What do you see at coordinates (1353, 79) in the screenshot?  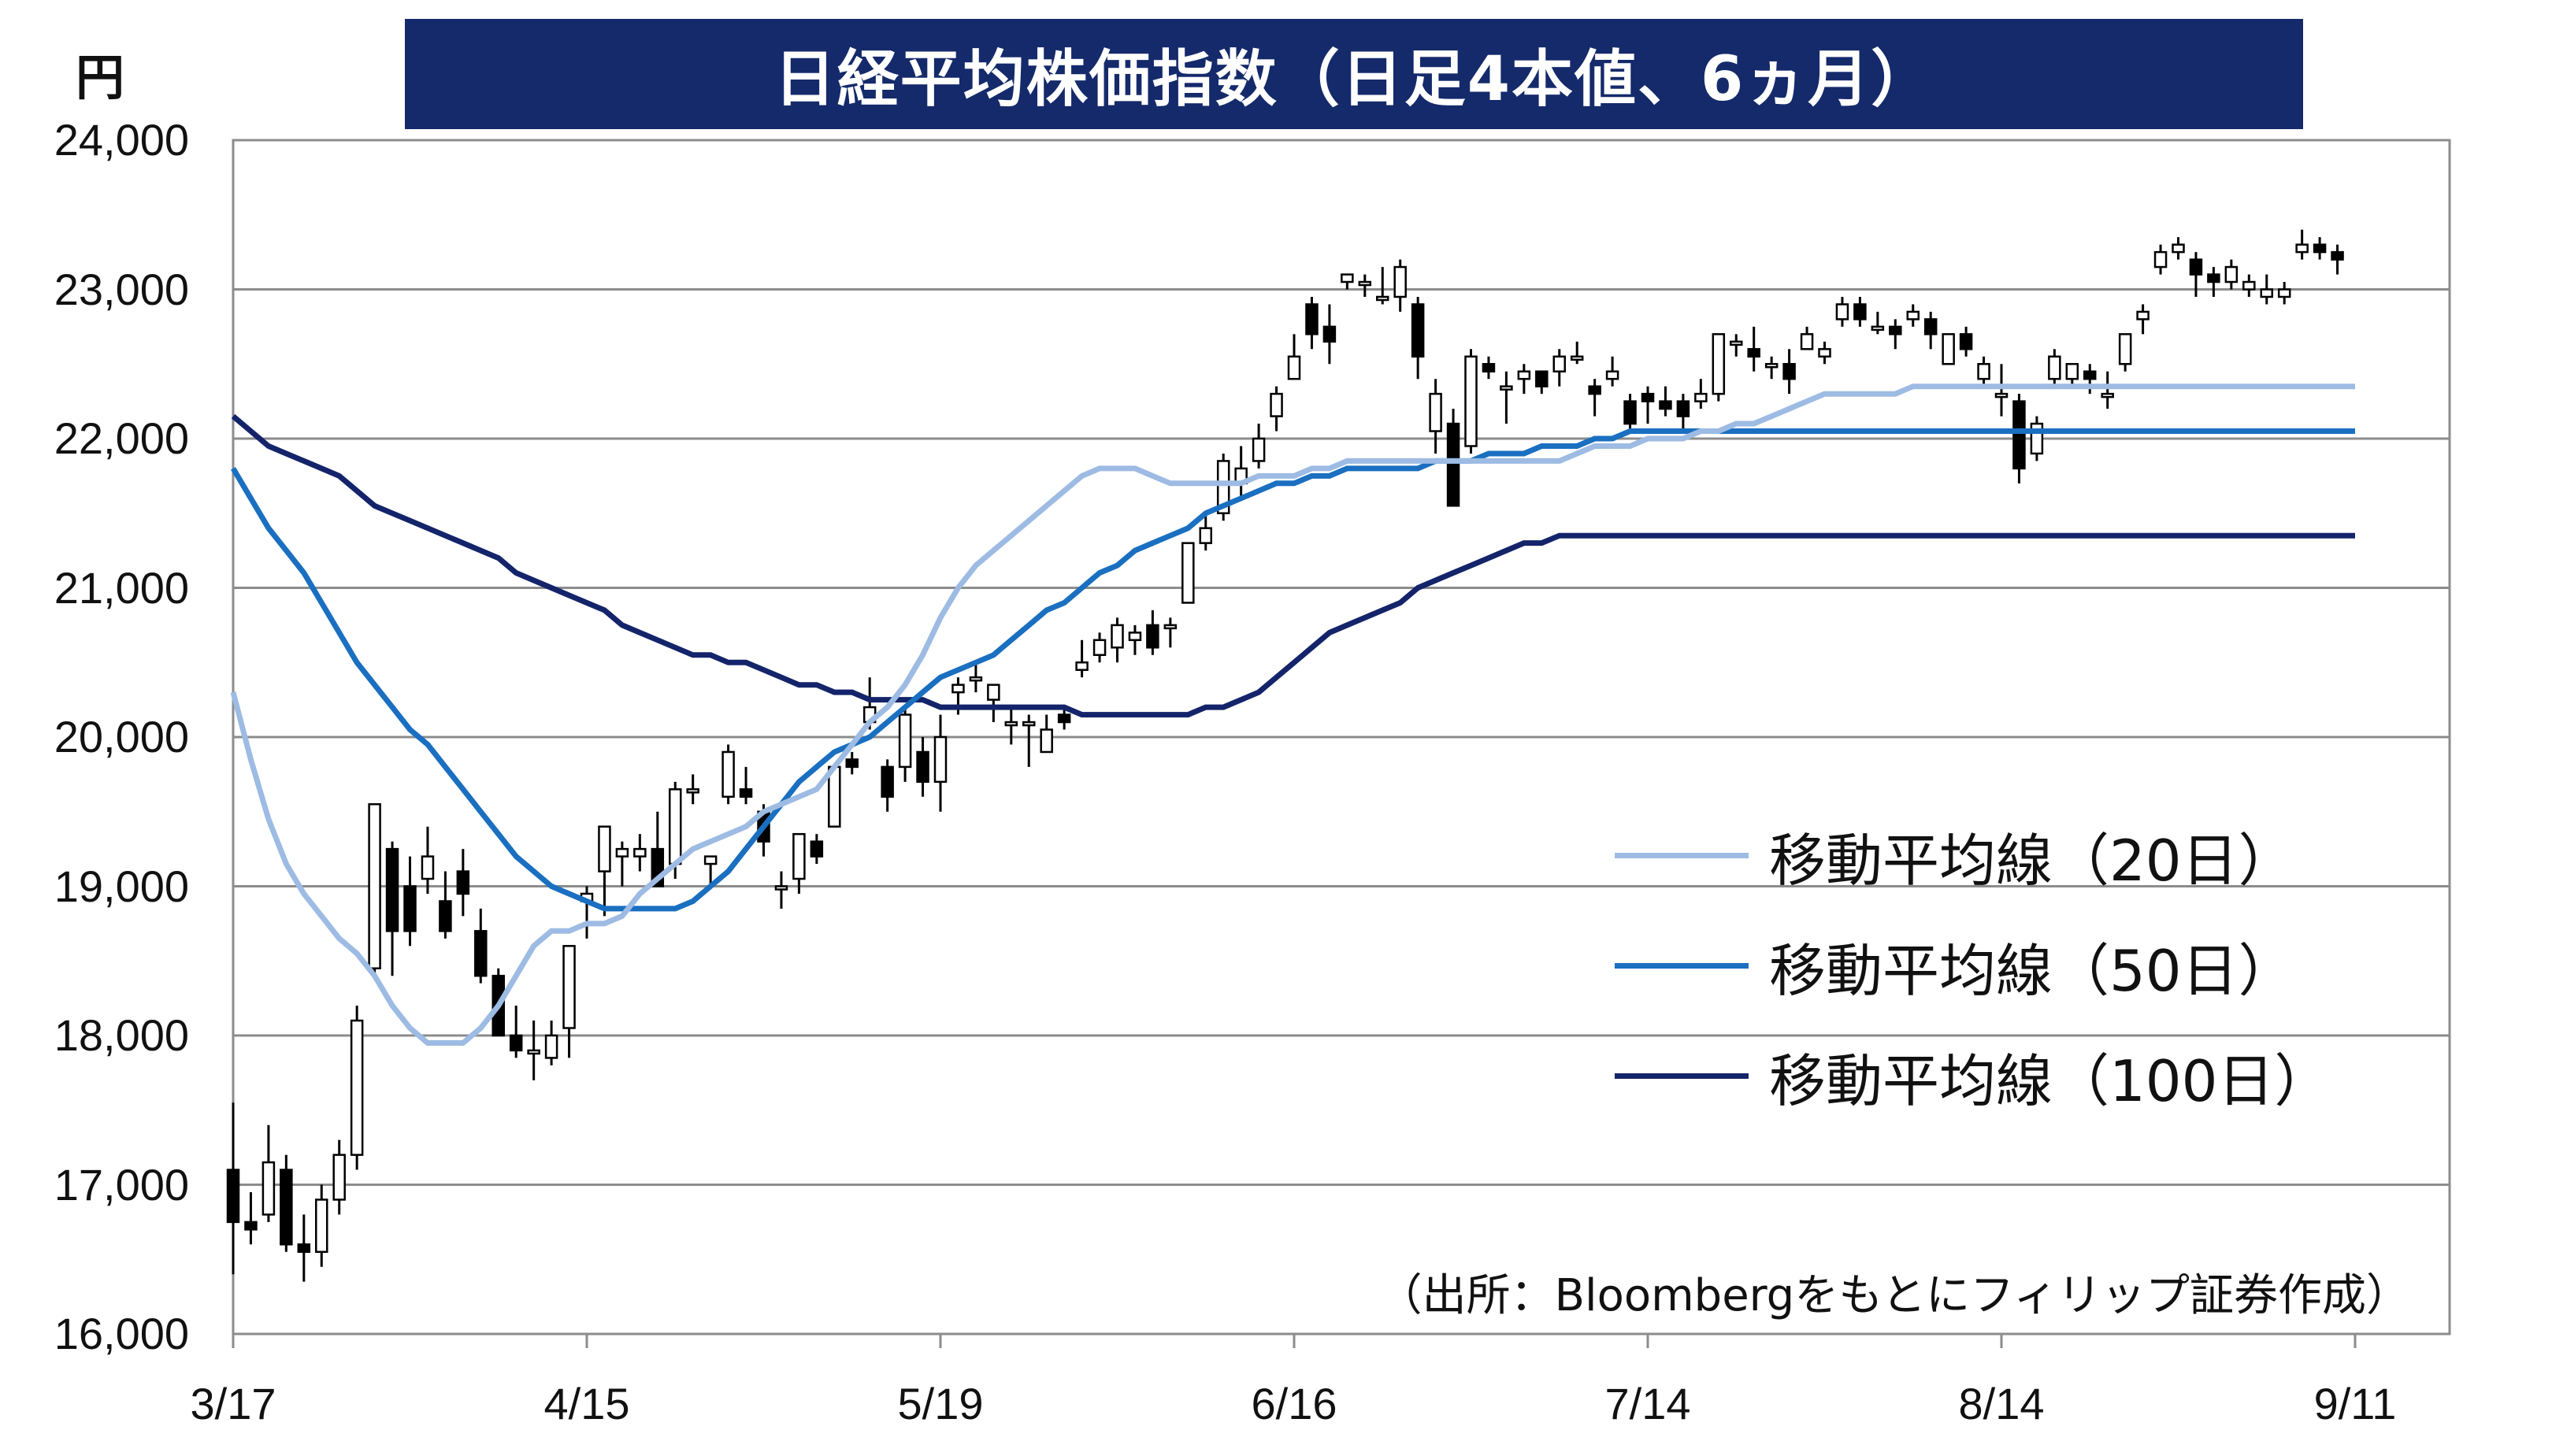 I see `chart-title: 日経平均株価指数（日足4本値、6ヵ月）` at bounding box center [1353, 79].